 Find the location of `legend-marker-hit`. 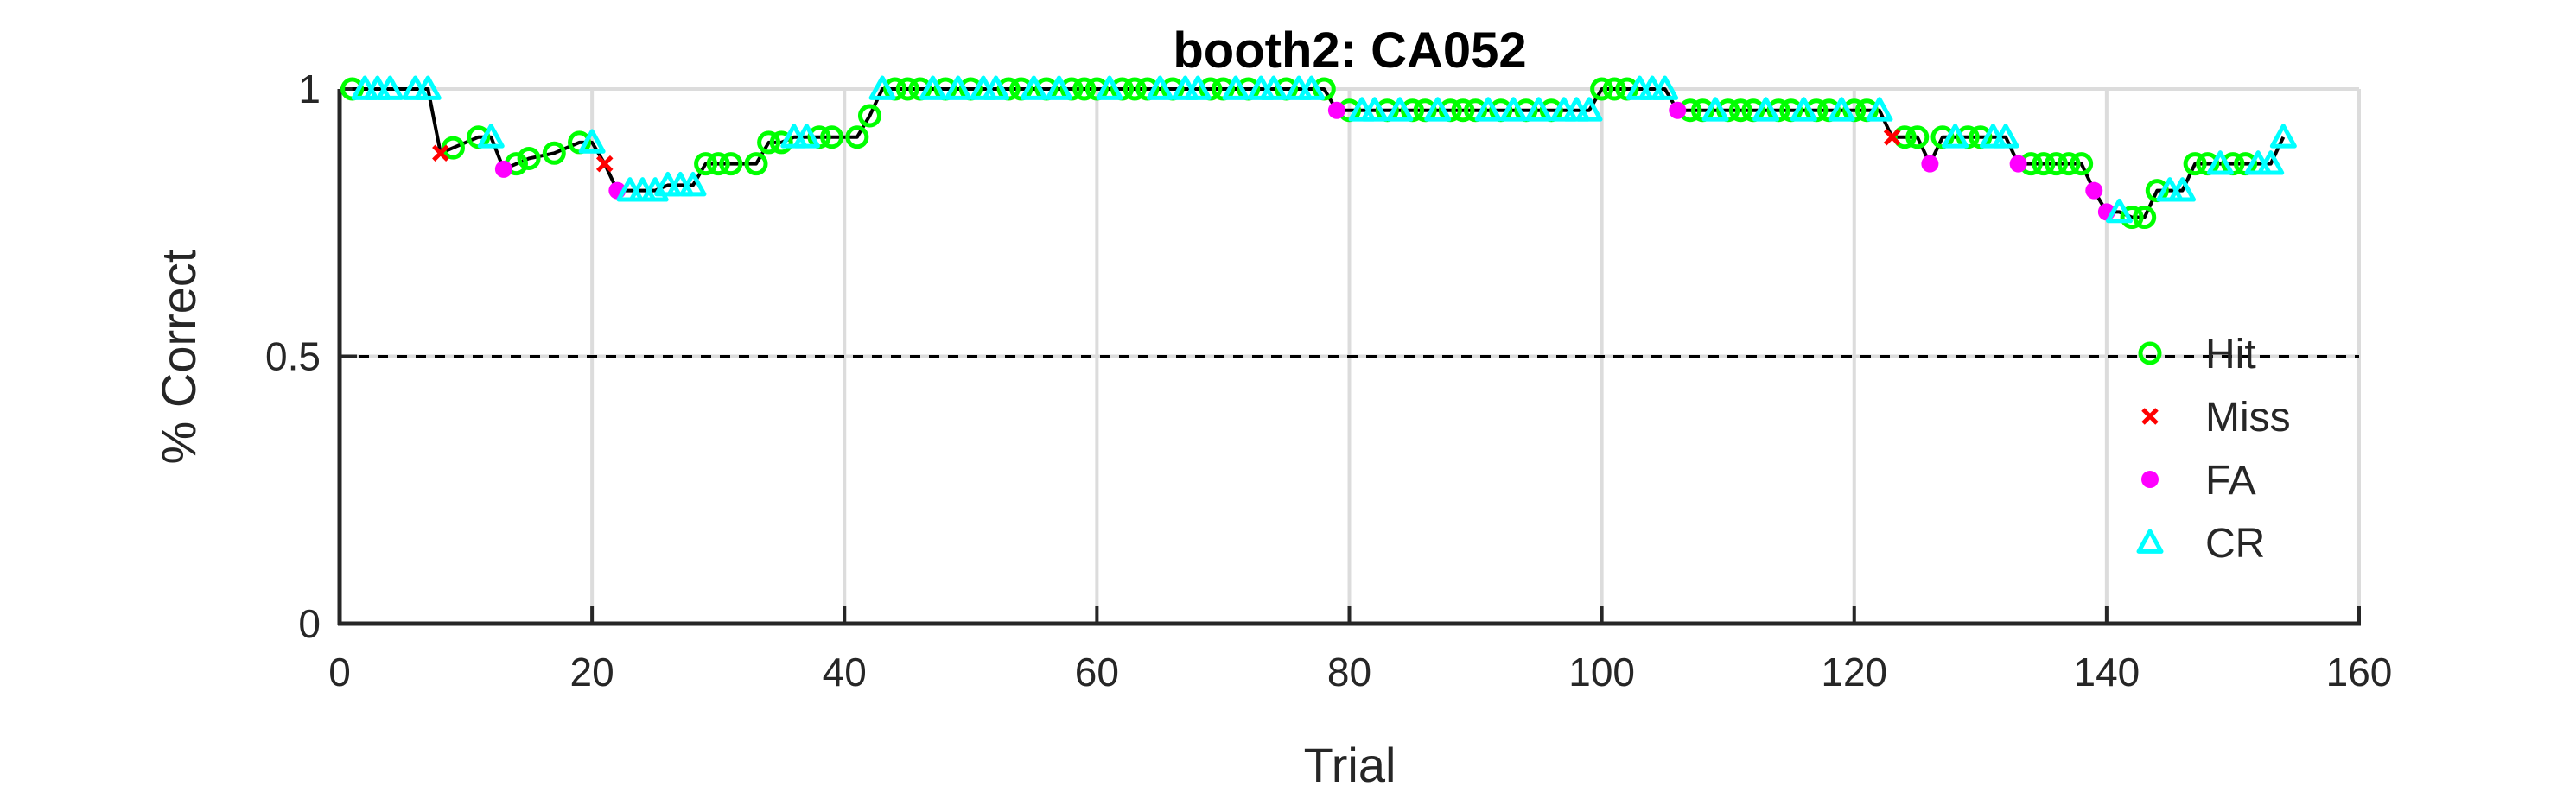

legend-marker-hit is located at coordinates (2150, 353).